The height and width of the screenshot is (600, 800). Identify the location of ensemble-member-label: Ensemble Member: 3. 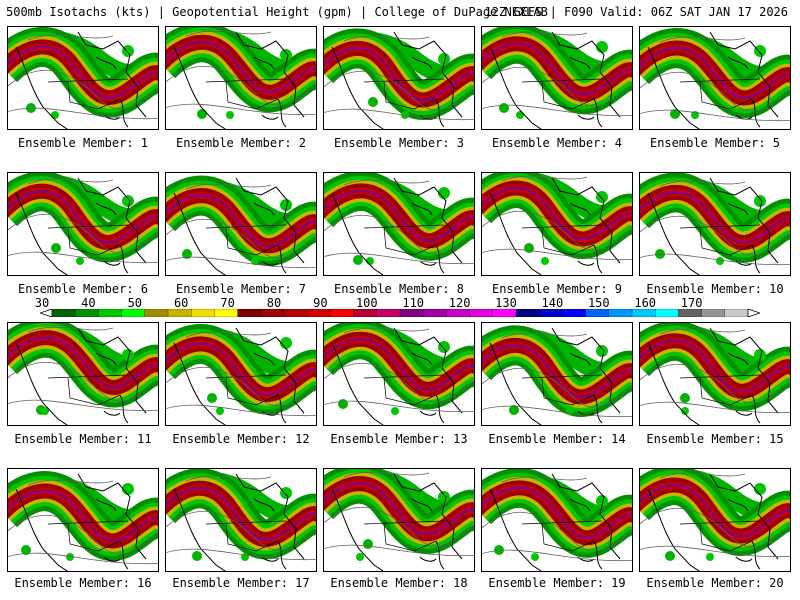
(399, 143).